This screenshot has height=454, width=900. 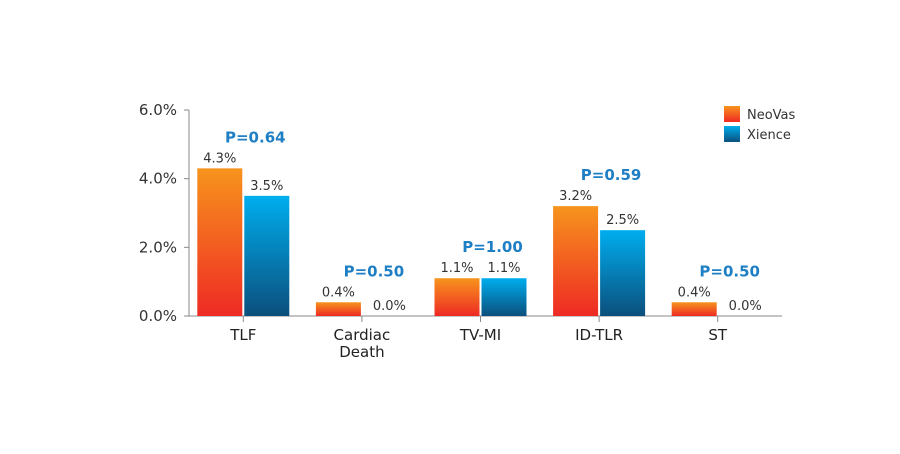 What do you see at coordinates (158, 316) in the screenshot?
I see `y-tick-label: 0.0%` at bounding box center [158, 316].